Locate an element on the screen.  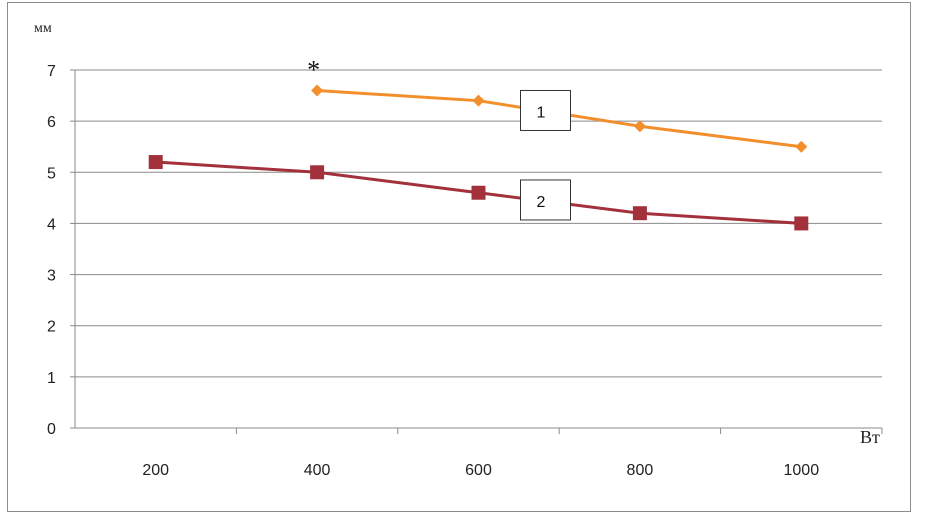
series-label-text: 2 is located at coordinates (541, 202).